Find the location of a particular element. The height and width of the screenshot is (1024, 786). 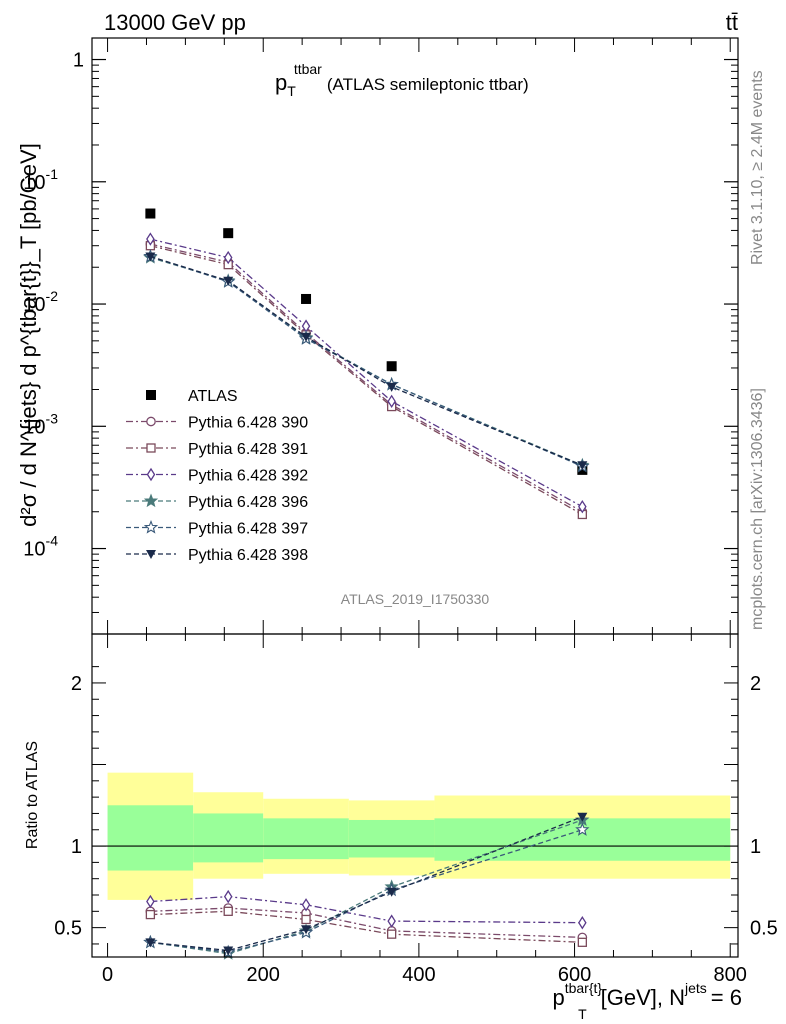

ratio-ytick-label-right: 0.5 is located at coordinates (764, 929).